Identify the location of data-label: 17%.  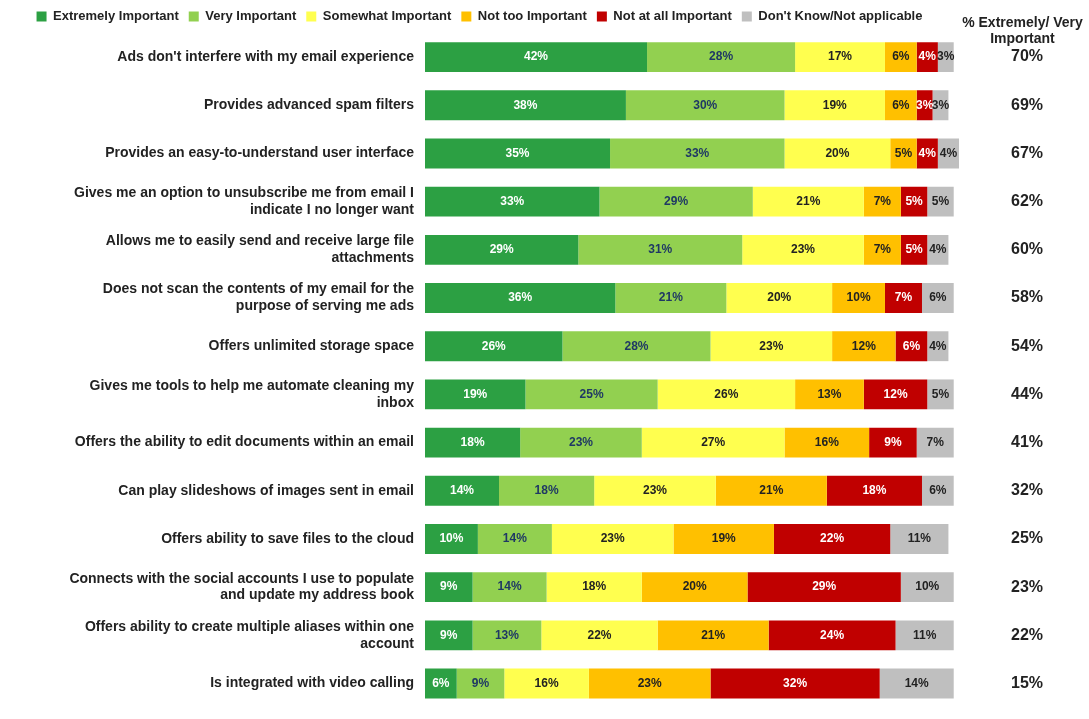
(840, 56).